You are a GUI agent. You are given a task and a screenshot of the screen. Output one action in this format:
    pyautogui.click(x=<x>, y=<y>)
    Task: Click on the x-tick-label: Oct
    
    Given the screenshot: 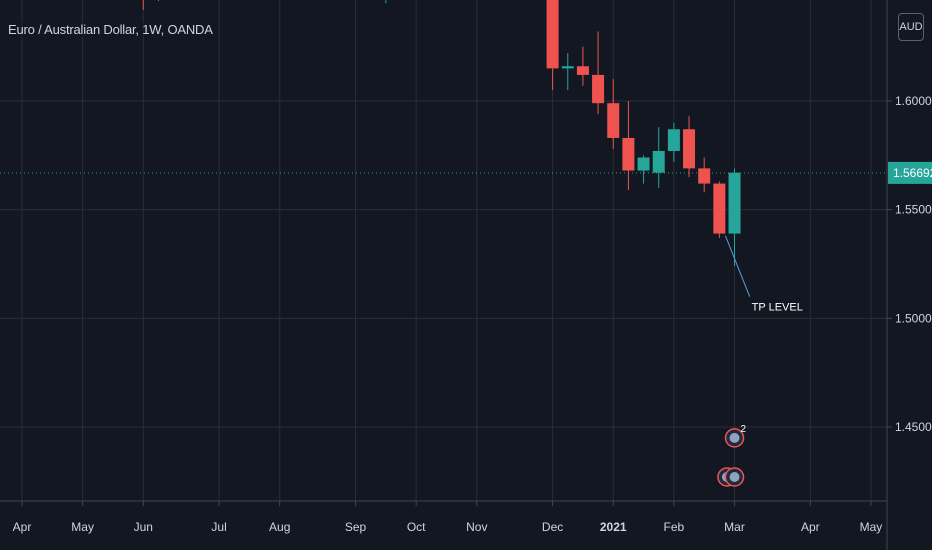 What is the action you would take?
    pyautogui.click(x=416, y=527)
    